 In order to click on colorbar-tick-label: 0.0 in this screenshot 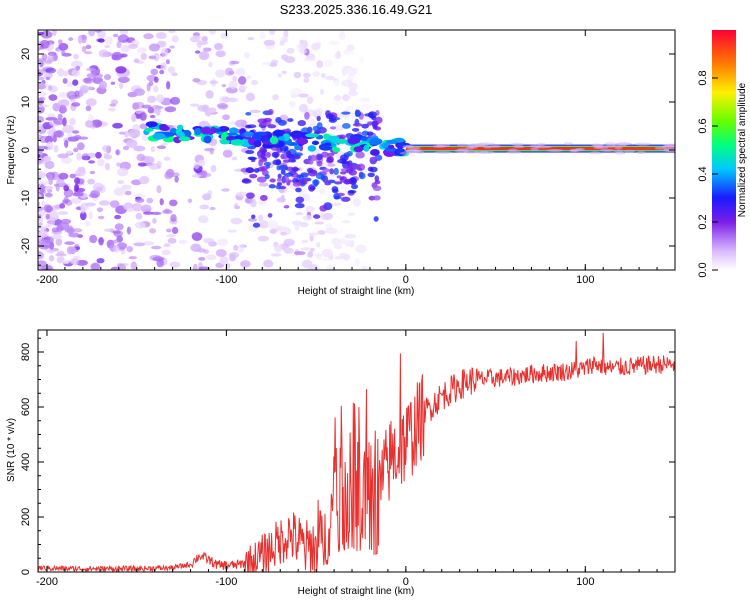, I will do `click(703, 269)`.